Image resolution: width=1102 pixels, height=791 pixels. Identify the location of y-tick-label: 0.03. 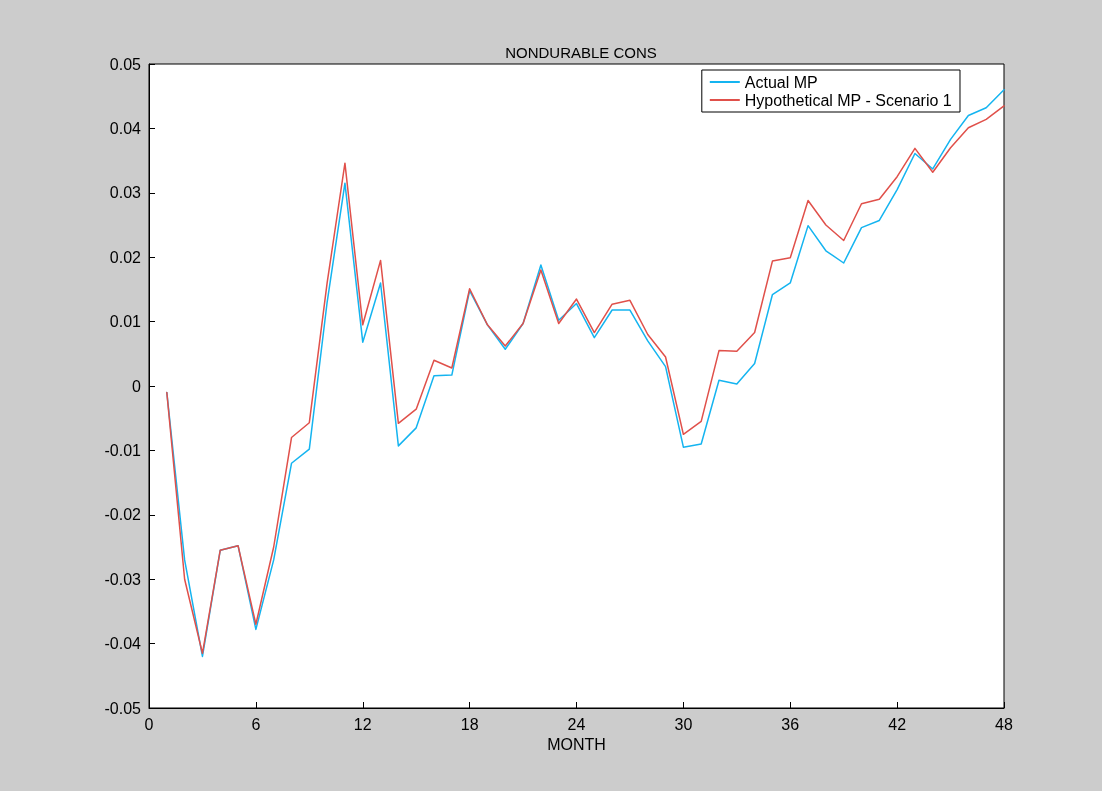
(125, 193).